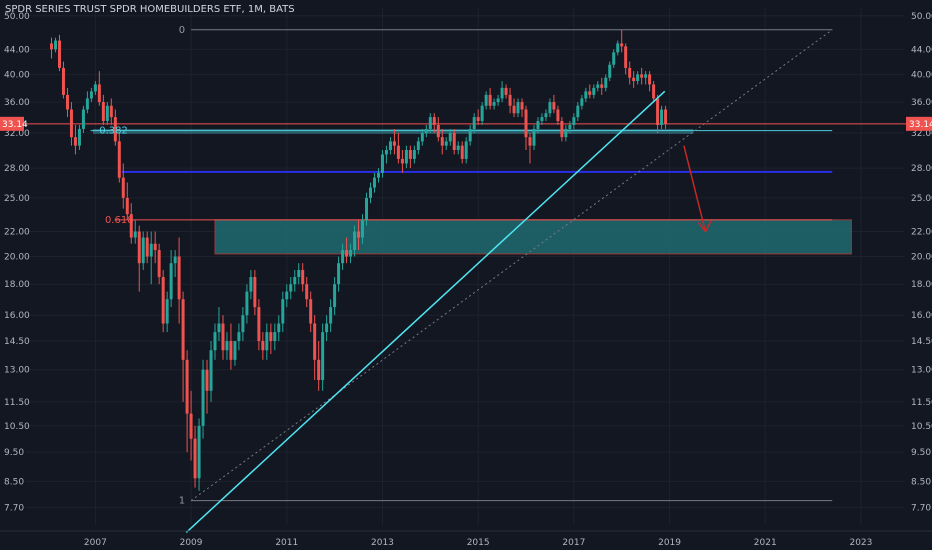 The height and width of the screenshot is (550, 932). Describe the element at coordinates (921, 199) in the screenshot. I see `price-tick-label-right: 25.00` at that location.